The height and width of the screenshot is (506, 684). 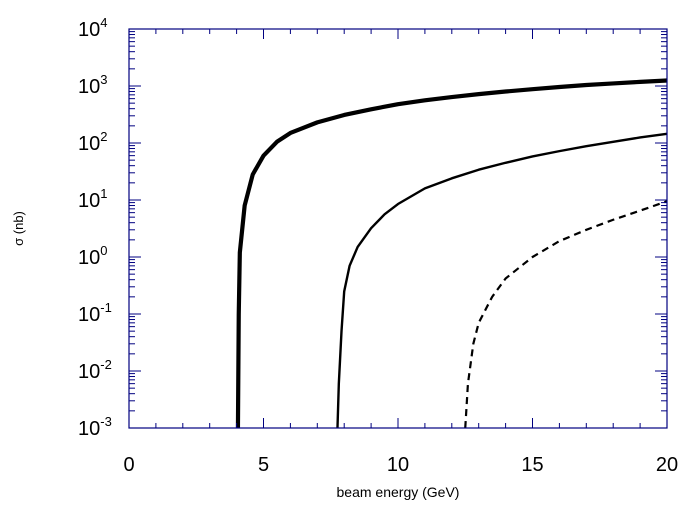 I want to click on y-tick-label: 10¹, so click(x=92, y=199).